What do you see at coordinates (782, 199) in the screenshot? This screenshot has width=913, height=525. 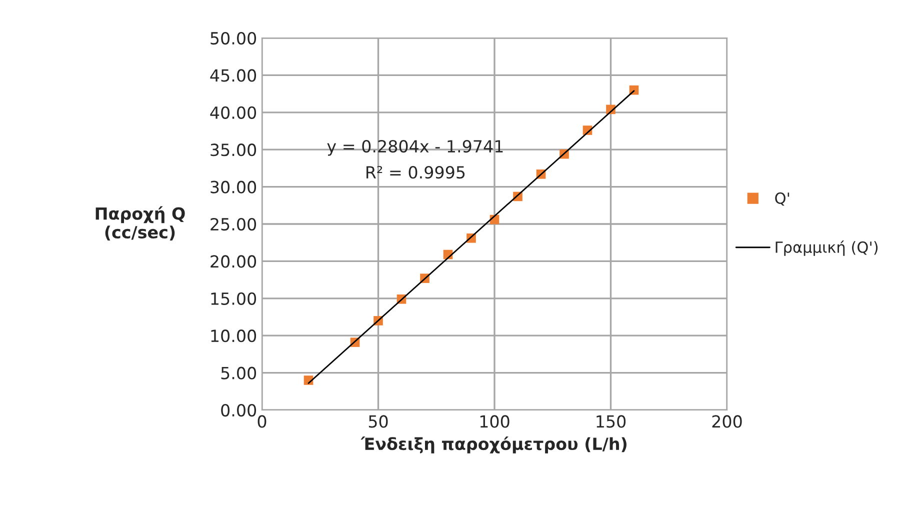 I see `legend-label: Q'` at bounding box center [782, 199].